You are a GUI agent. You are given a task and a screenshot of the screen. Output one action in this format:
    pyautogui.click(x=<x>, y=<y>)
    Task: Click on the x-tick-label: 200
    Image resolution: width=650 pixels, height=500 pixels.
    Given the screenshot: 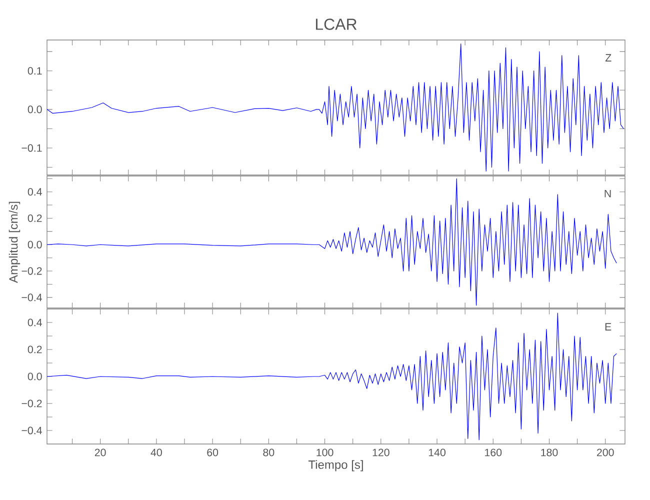 What is the action you would take?
    pyautogui.click(x=605, y=452)
    